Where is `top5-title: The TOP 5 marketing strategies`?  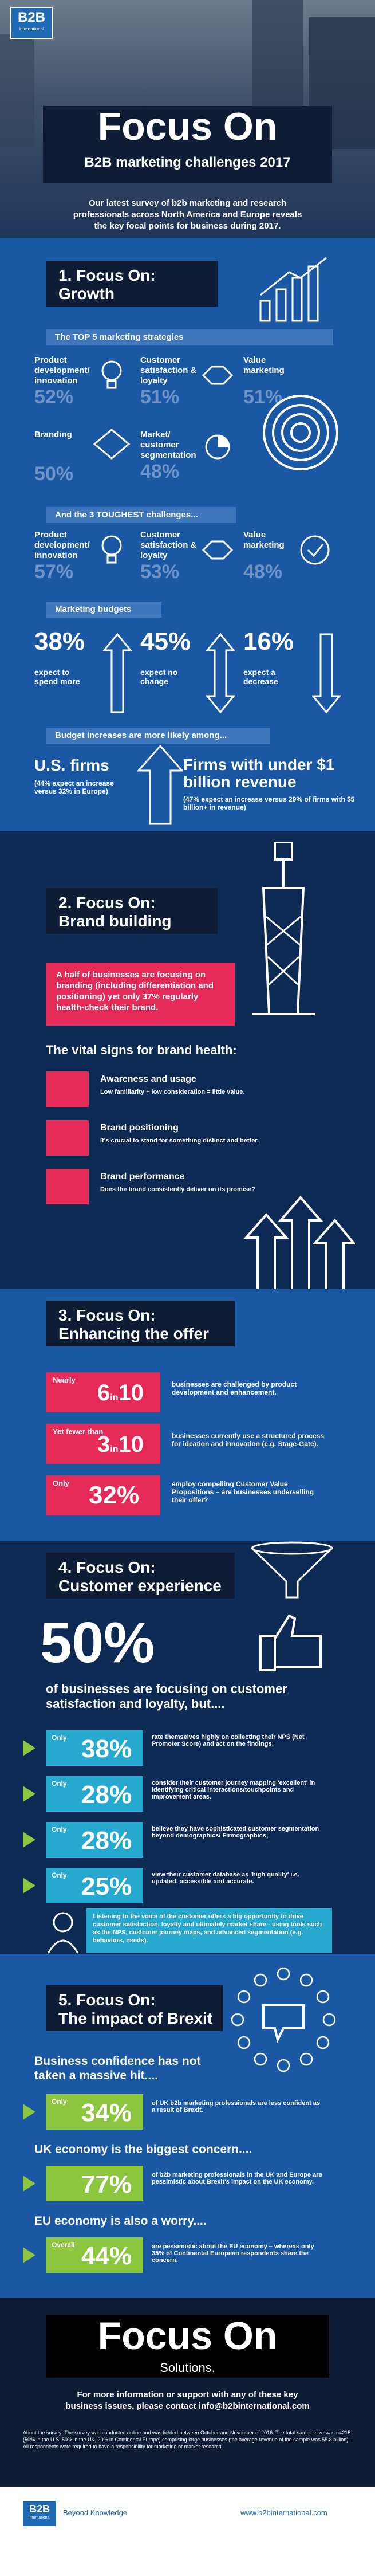
top5-title: The TOP 5 marketing strategies is located at coordinates (189, 337).